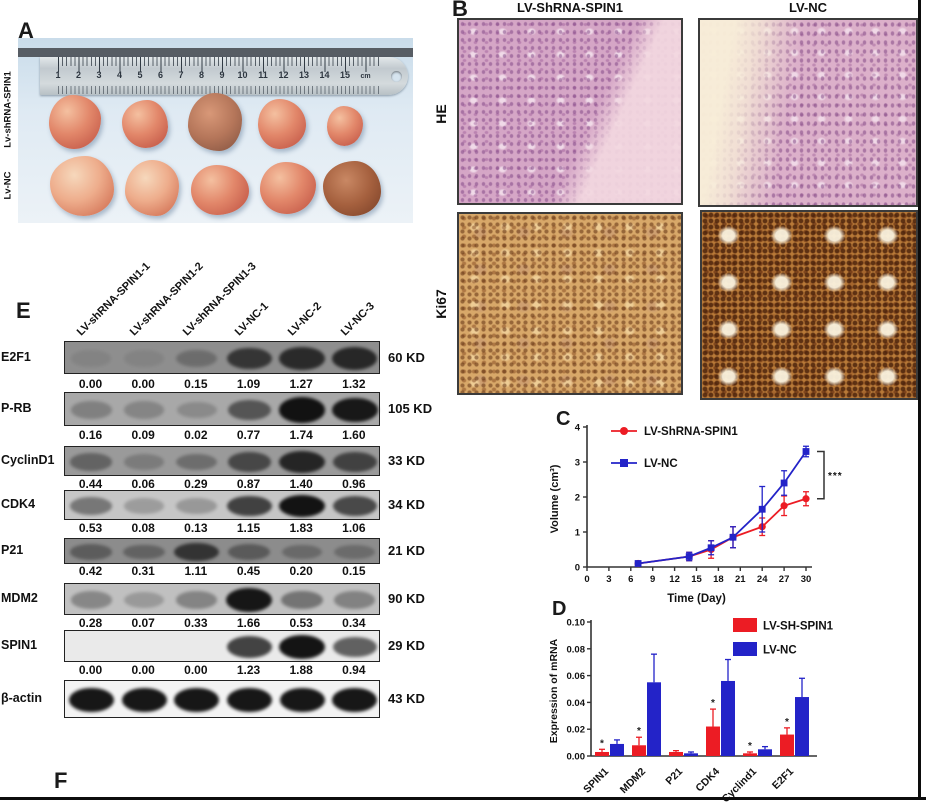  I want to click on blot-quantification: 0.07, so click(143, 623).